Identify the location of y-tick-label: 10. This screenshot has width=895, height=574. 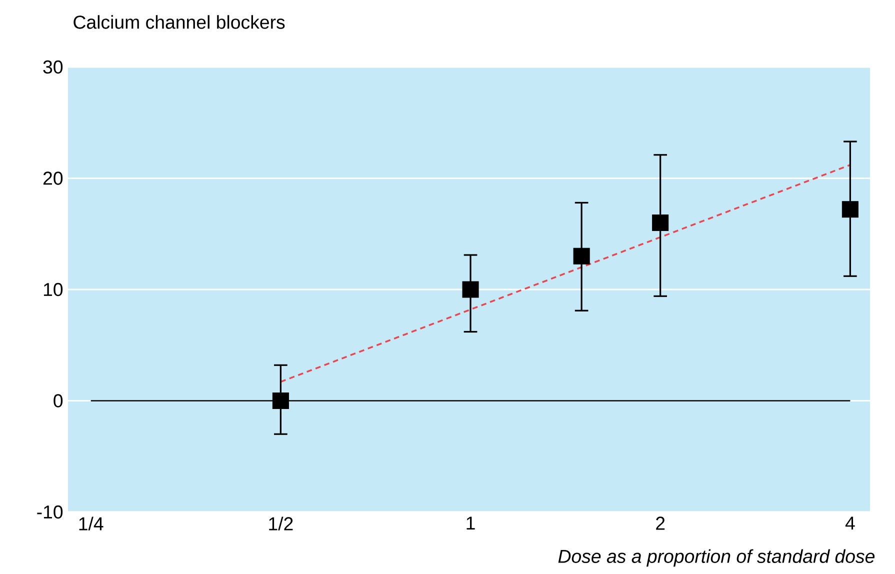
(53, 289).